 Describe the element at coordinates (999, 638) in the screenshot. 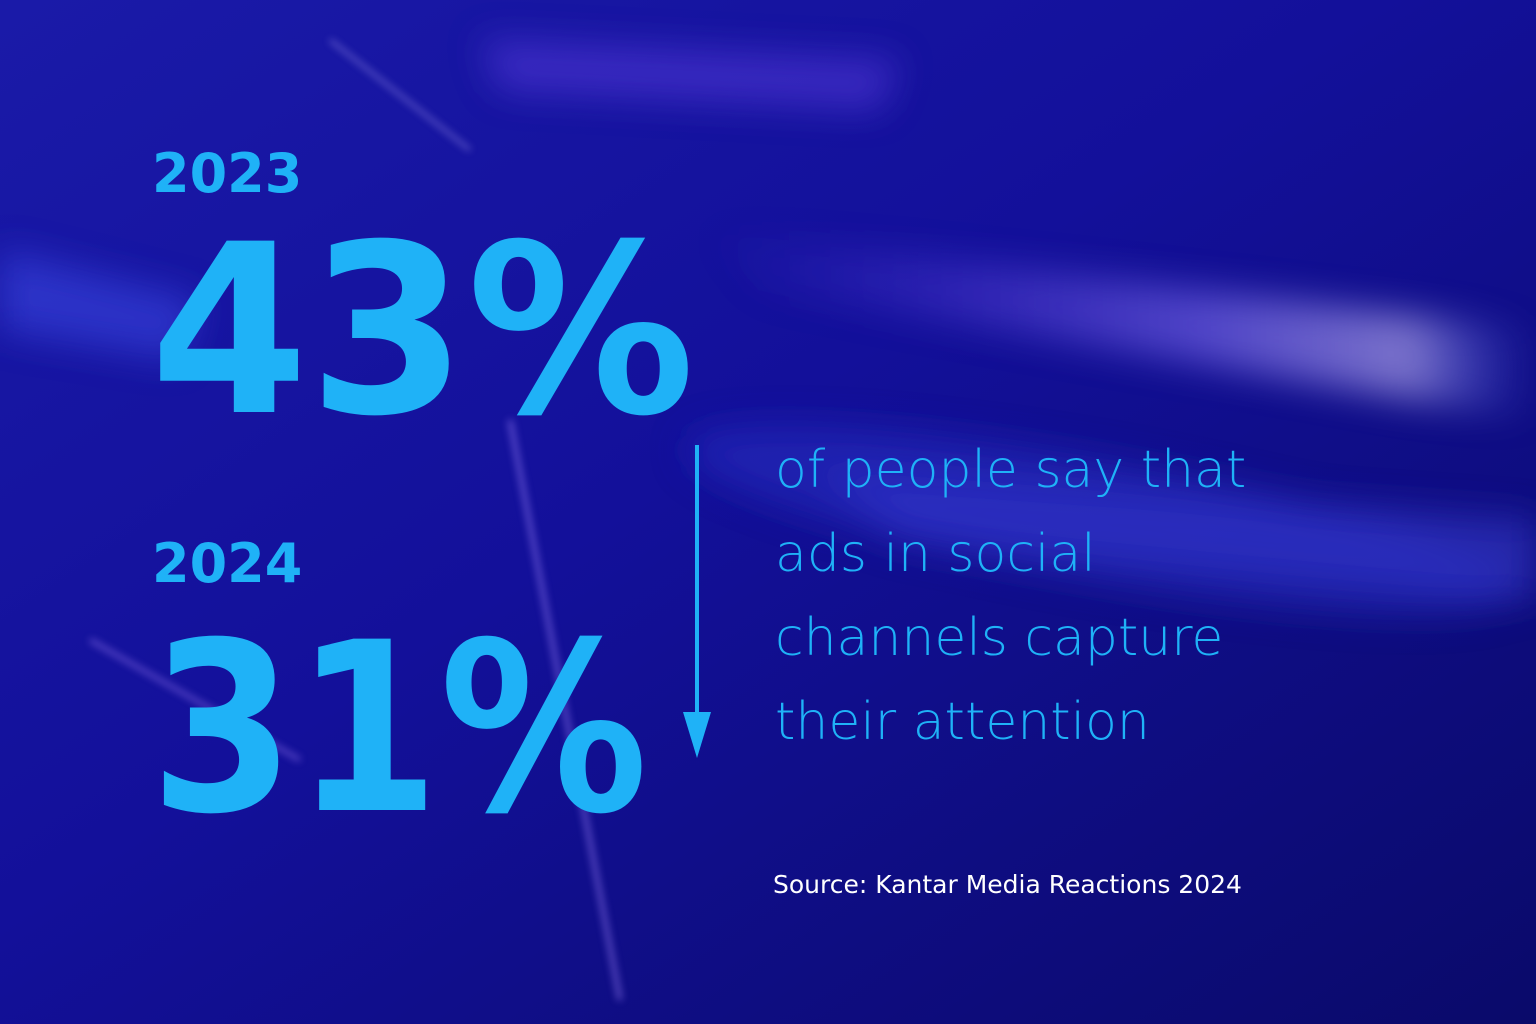

I see `description-line: channels capture` at that location.